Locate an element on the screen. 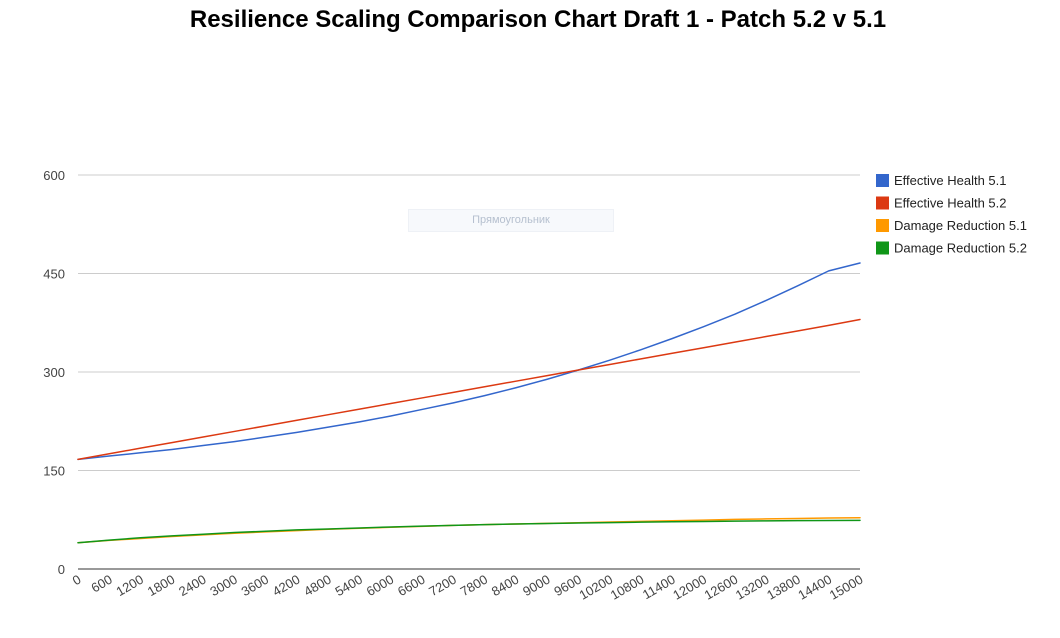 This screenshot has height=638, width=1060. legend-label: Effective Health 5.2 is located at coordinates (950, 203).